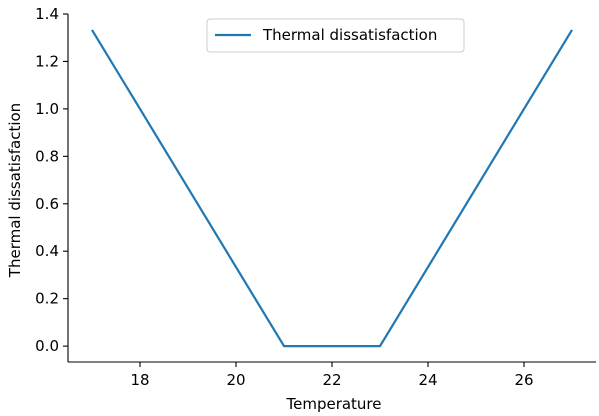  What do you see at coordinates (331, 380) in the screenshot?
I see `x-tick-label: 22` at bounding box center [331, 380].